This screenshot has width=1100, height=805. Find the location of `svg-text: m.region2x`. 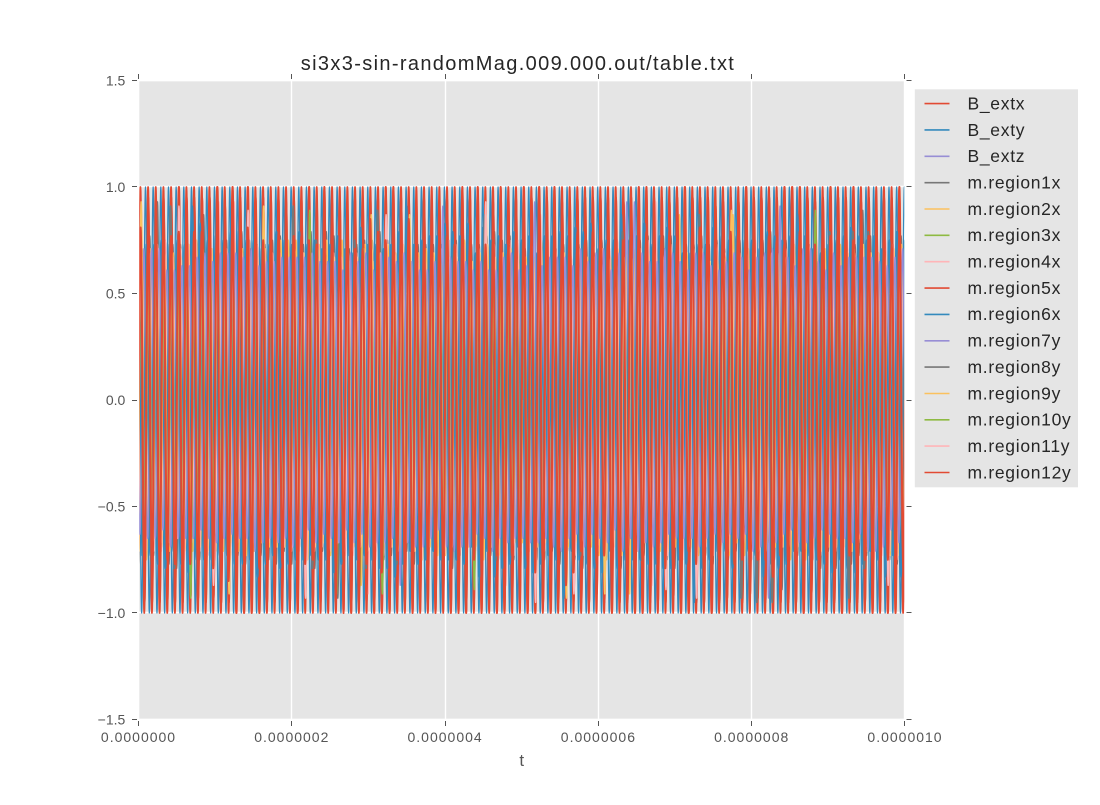

svg-text: m.region2x is located at coordinates (1015, 209).